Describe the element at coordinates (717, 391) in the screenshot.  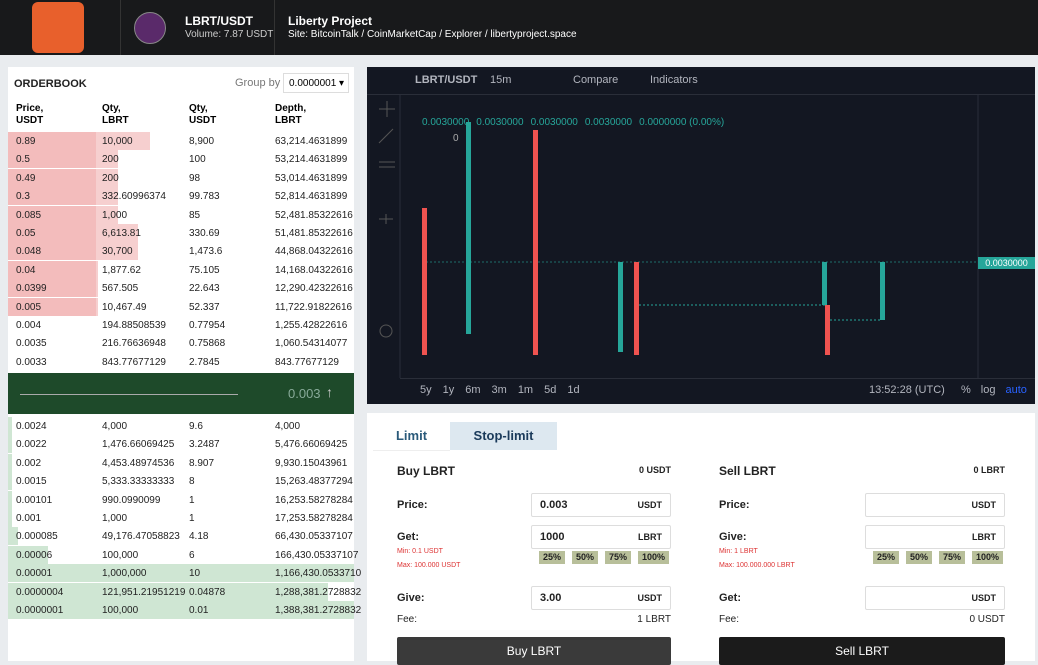
I see `chart-footer` at that location.